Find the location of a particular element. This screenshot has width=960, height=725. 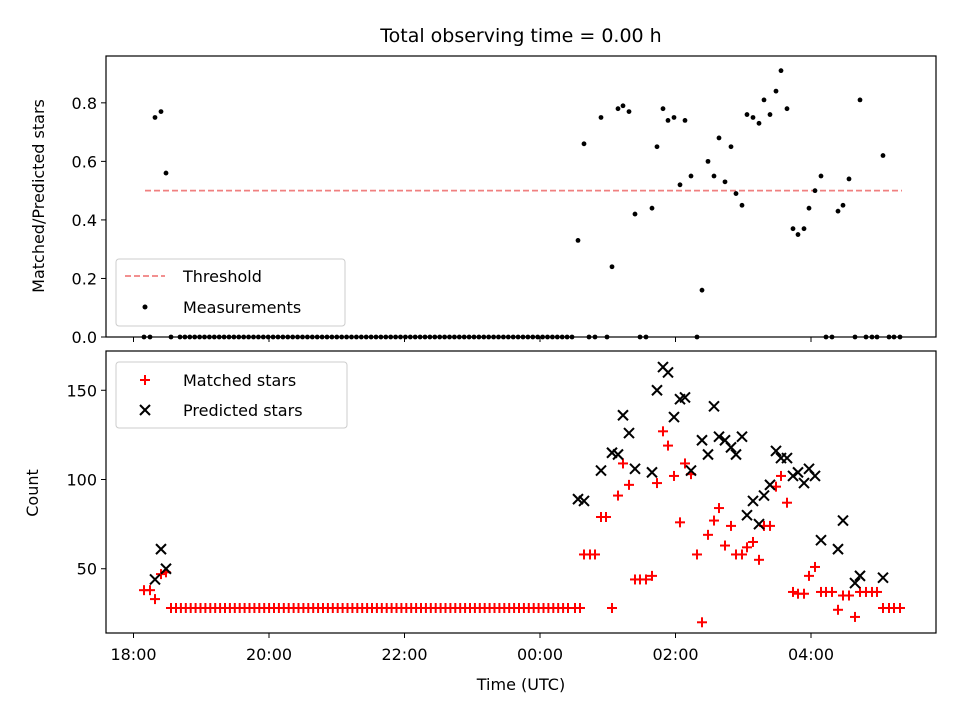

bottom-x-tick-label: 04:00 is located at coordinates (811, 654).